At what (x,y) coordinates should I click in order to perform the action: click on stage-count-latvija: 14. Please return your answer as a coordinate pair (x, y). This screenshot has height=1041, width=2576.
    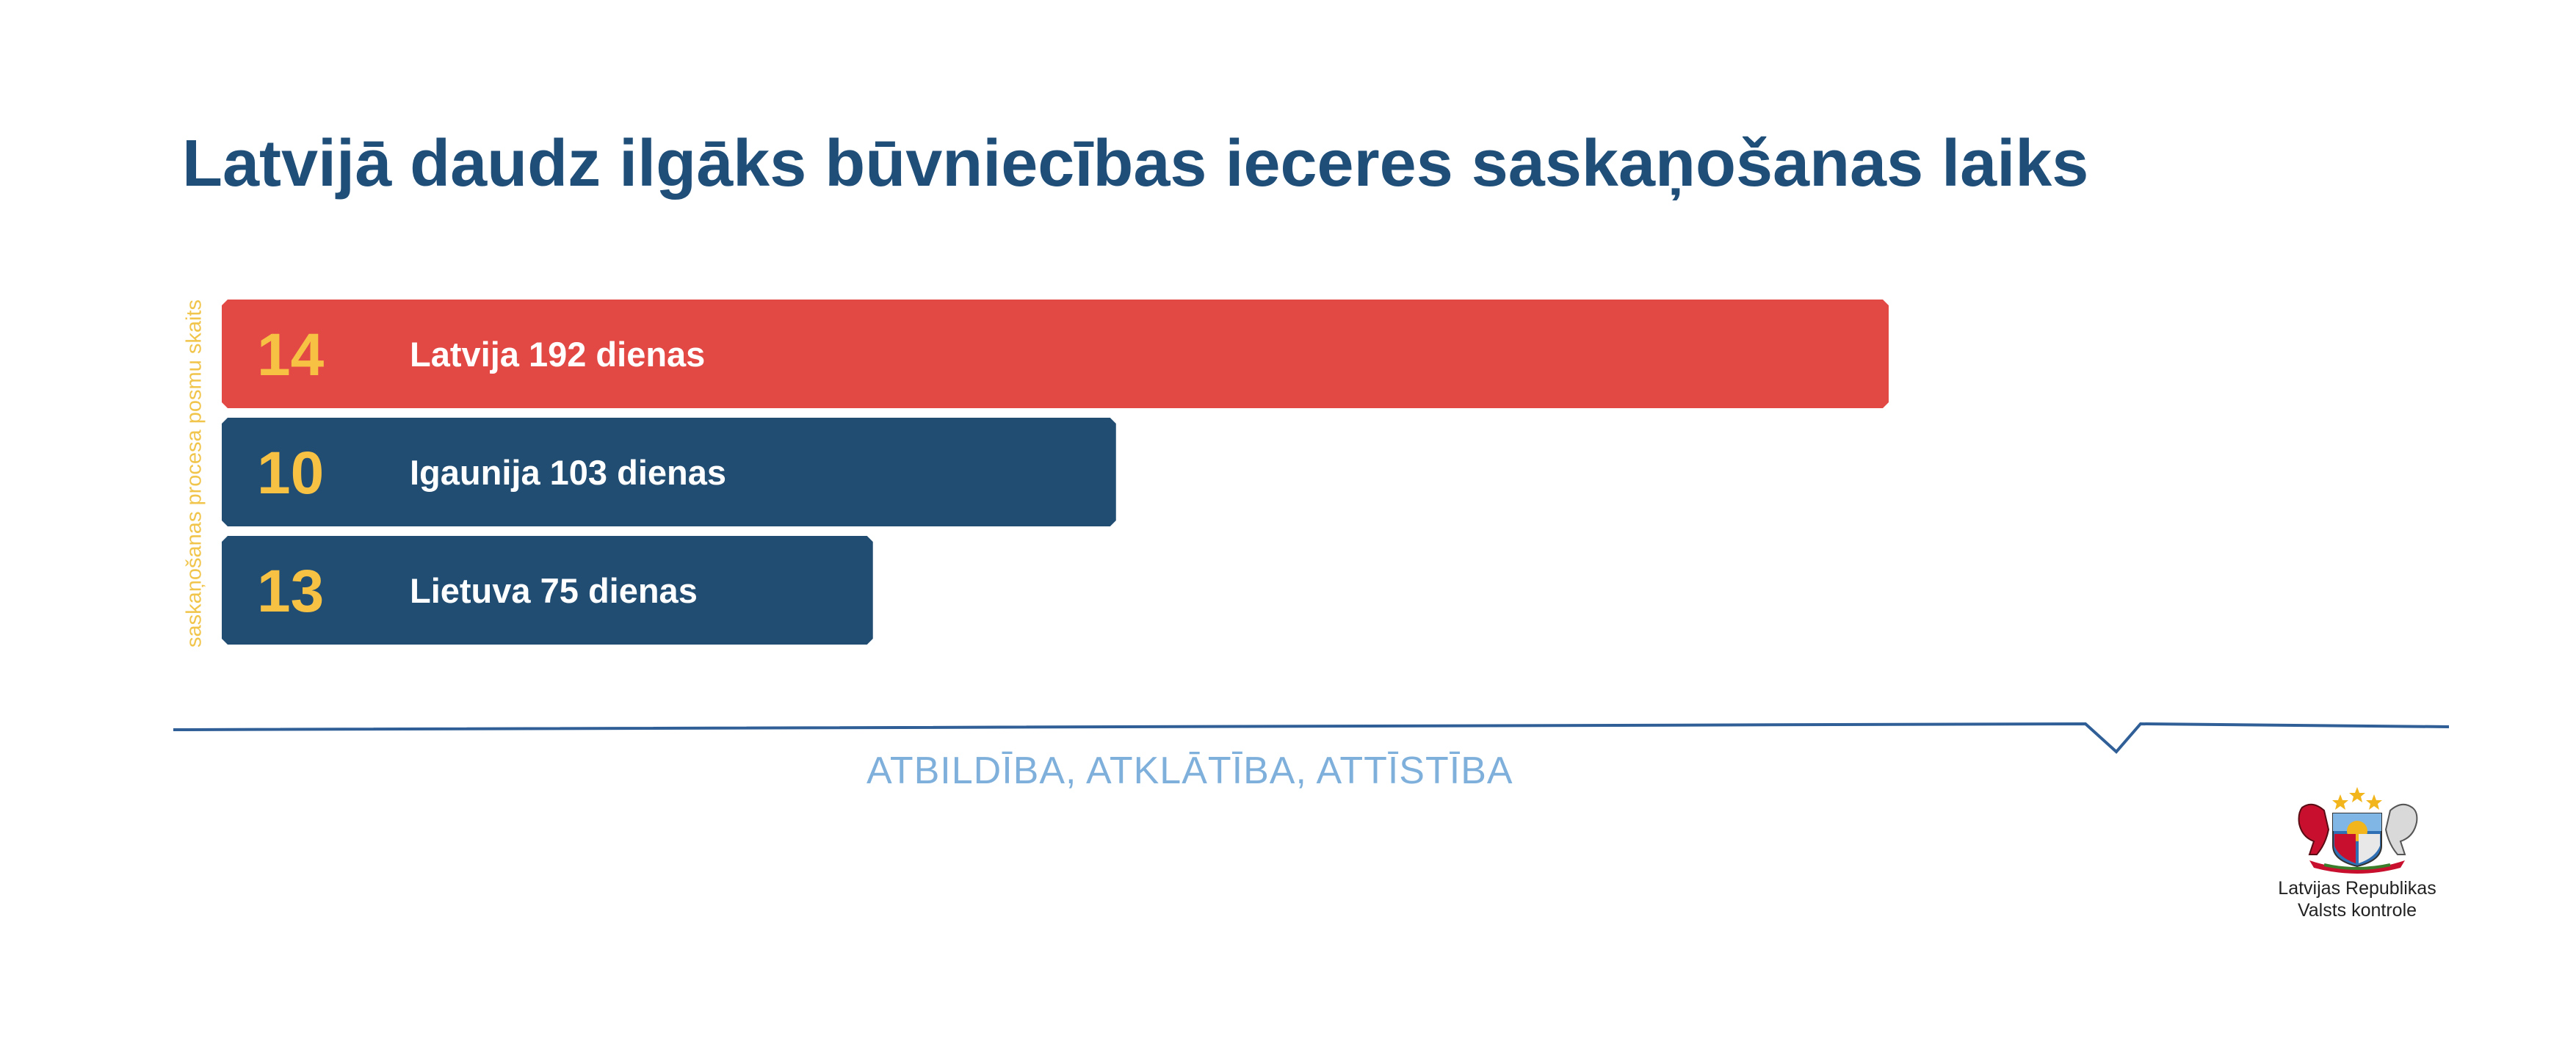
    Looking at the image, I should click on (291, 355).